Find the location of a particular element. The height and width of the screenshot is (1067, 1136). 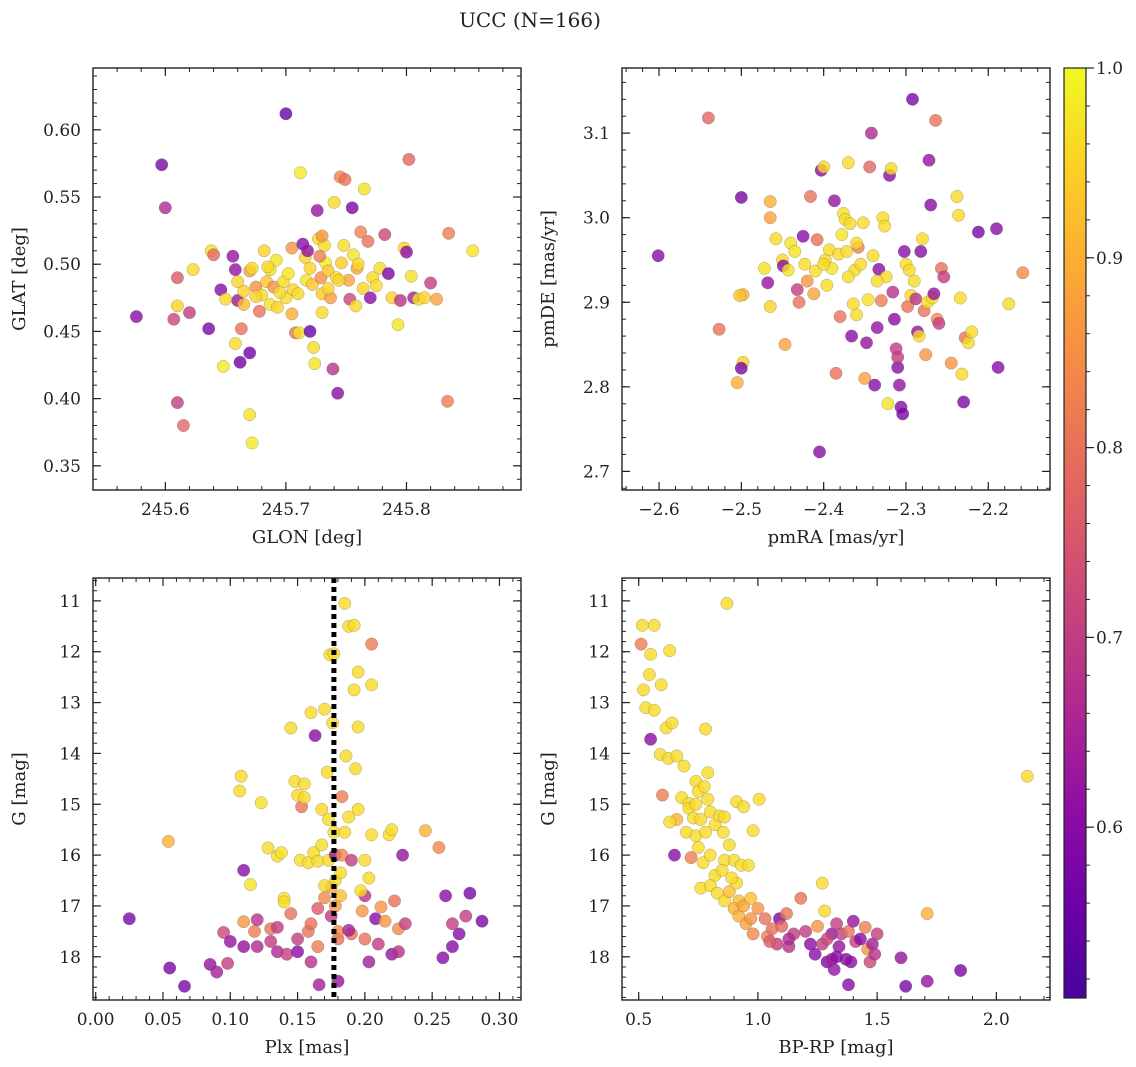

x-tick-label: 1.5 is located at coordinates (877, 1020).